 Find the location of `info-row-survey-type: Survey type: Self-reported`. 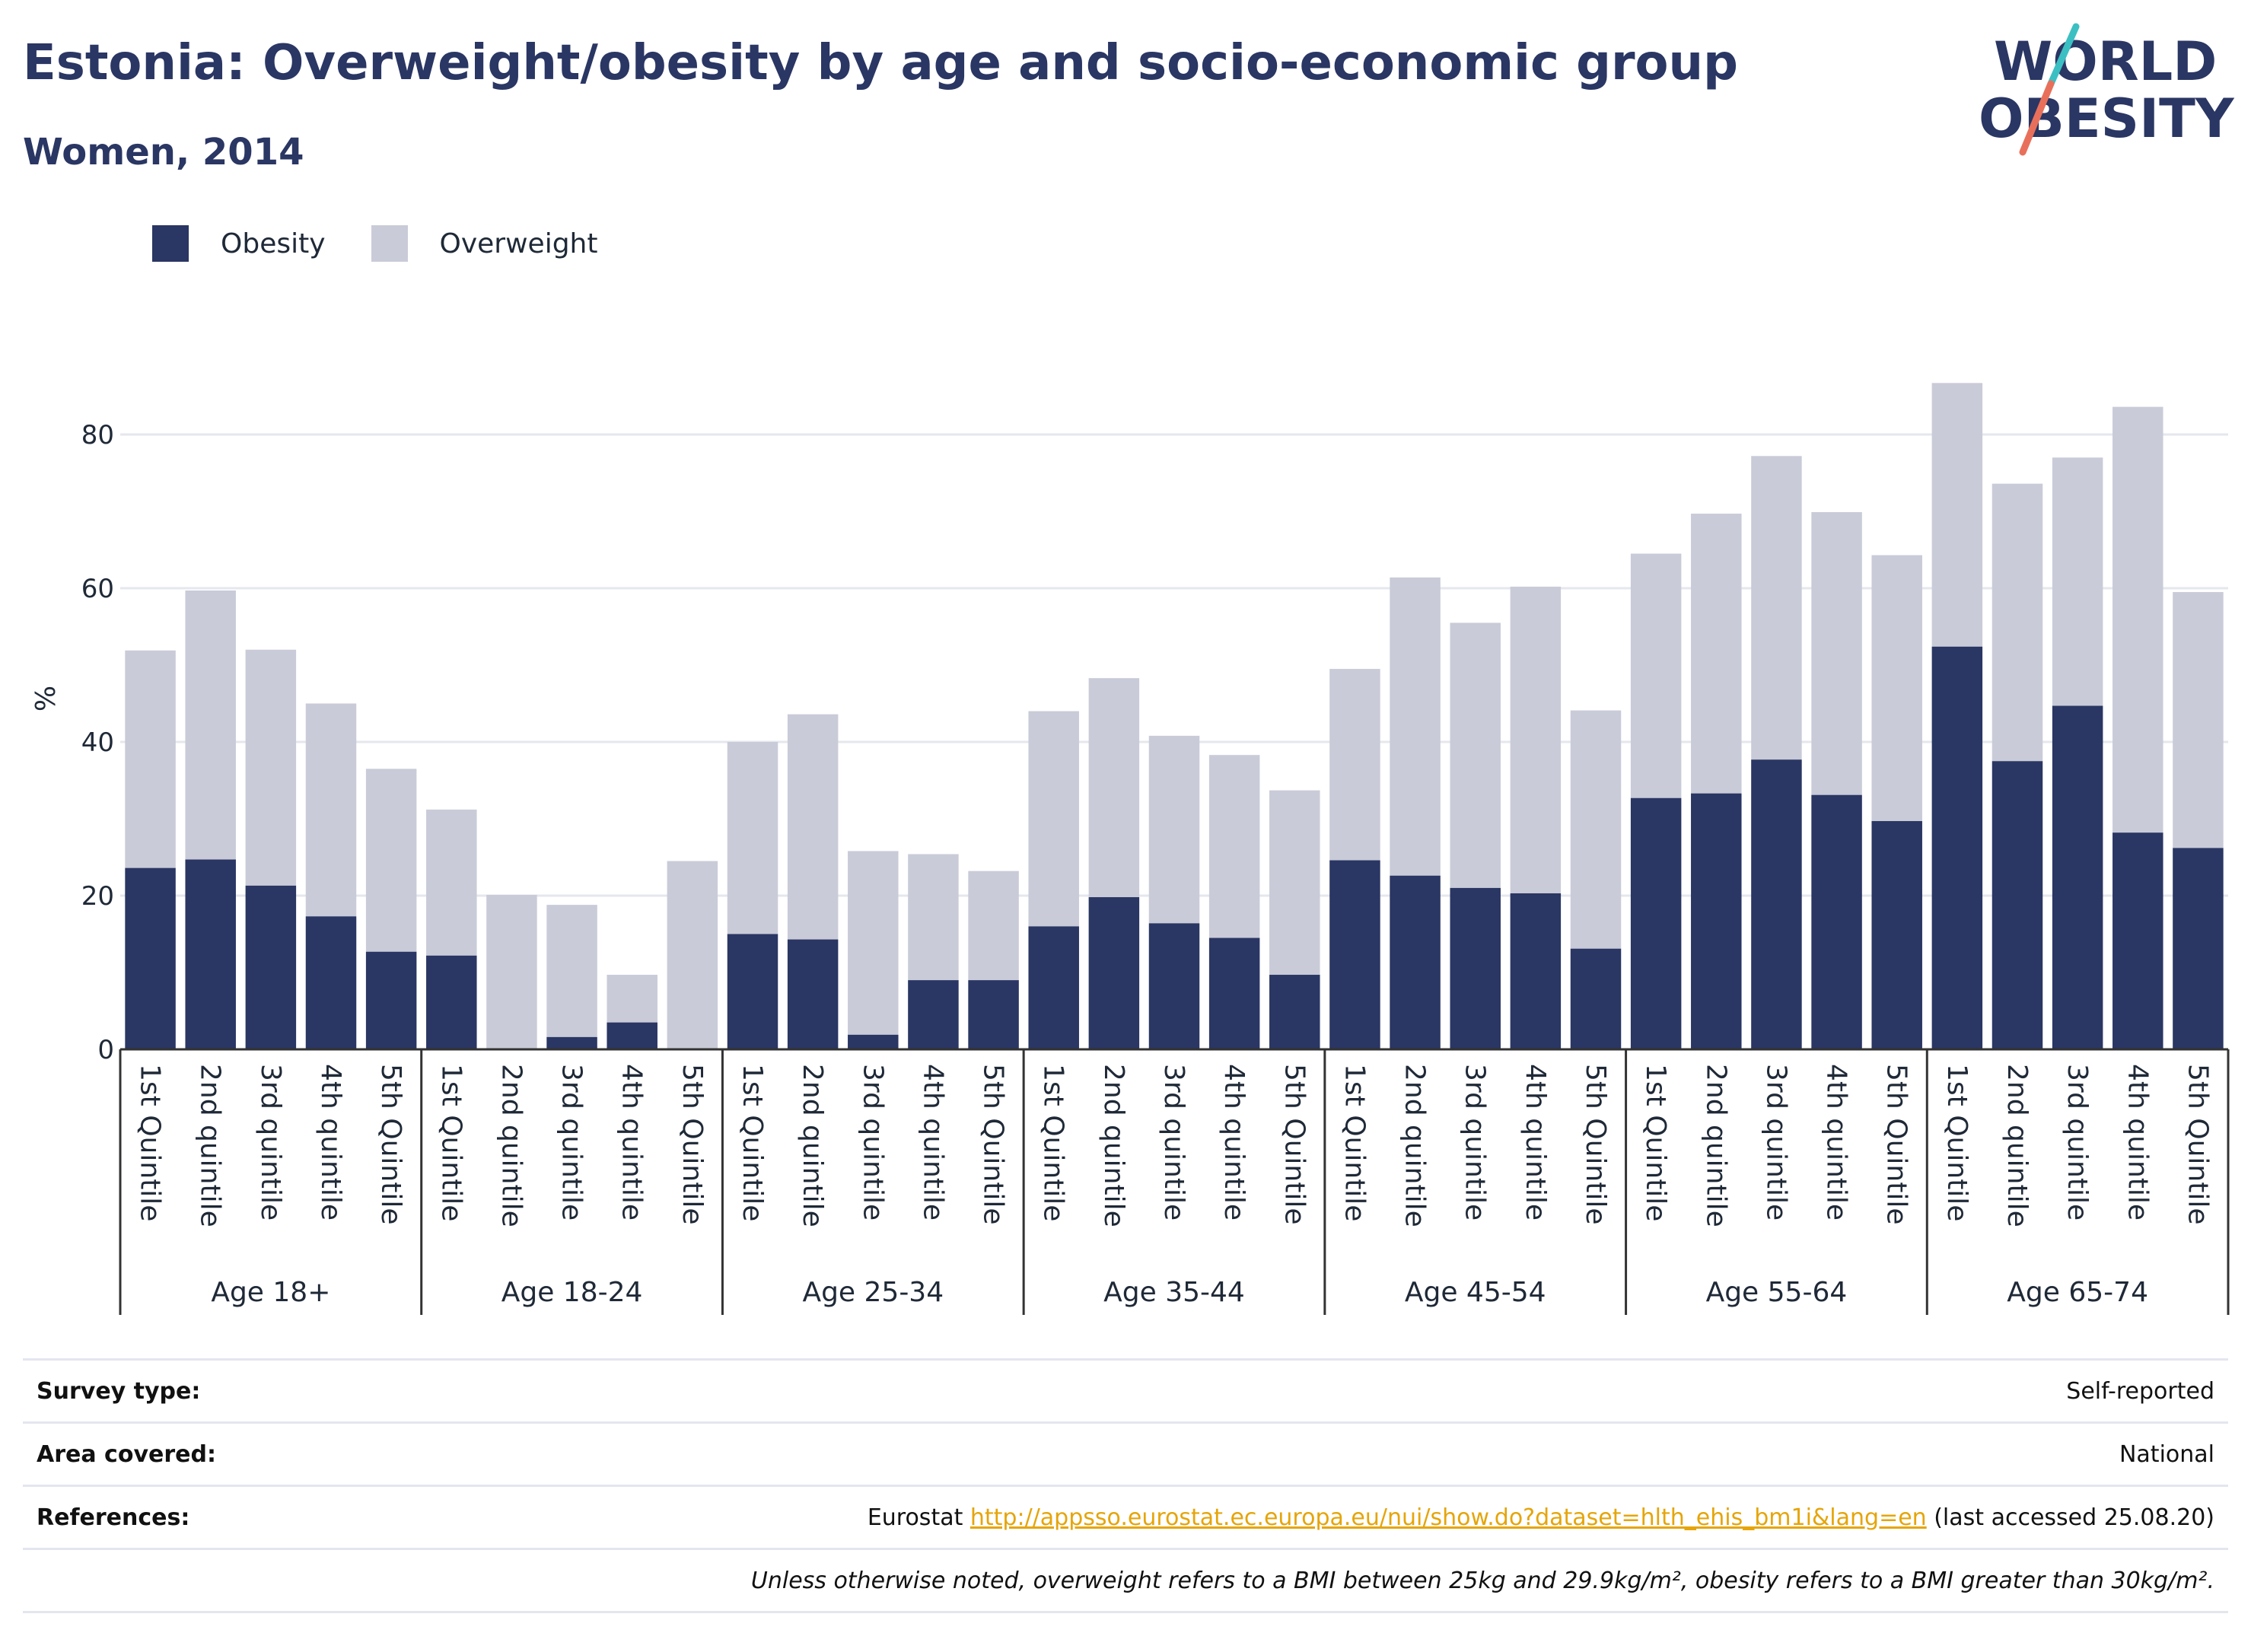

info-row-survey-type: Survey type: Self-reported is located at coordinates (1125, 1389).